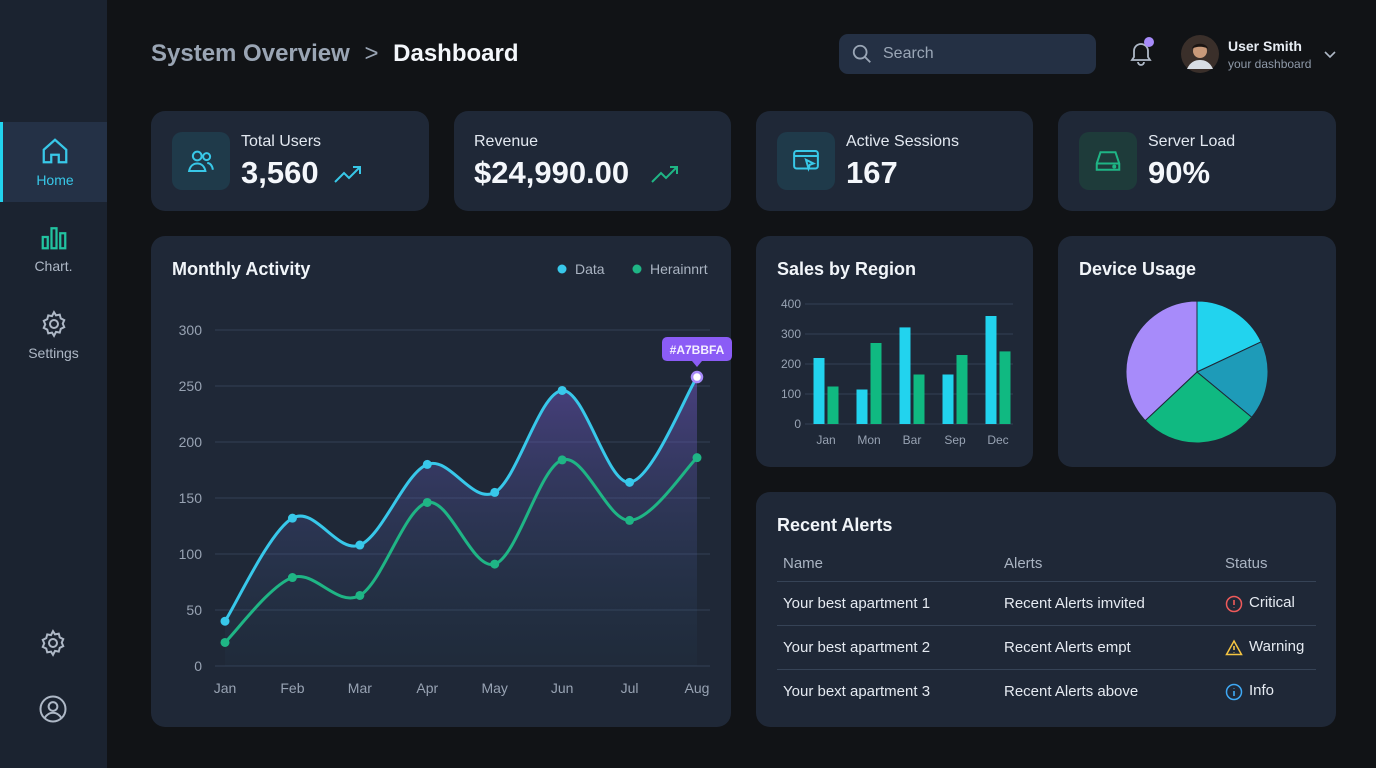 The image size is (1376, 768). Describe the element at coordinates (53, 162) in the screenshot. I see `nav-home: Home` at that location.